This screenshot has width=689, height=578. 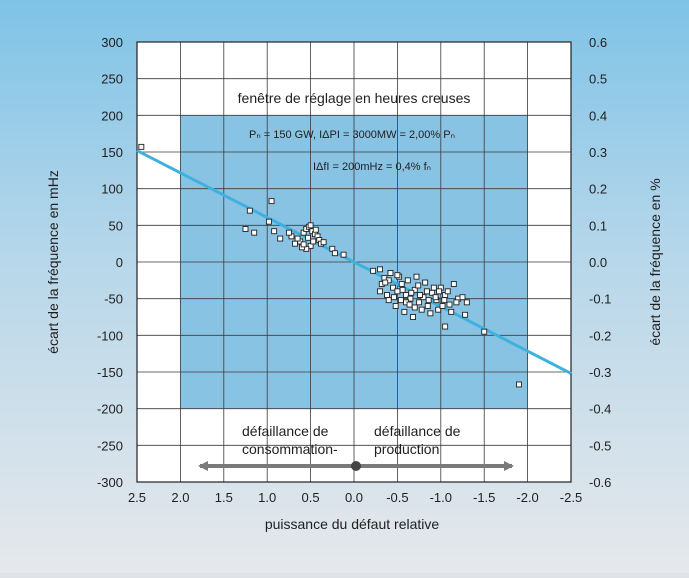 What do you see at coordinates (655, 261) in the screenshot?
I see `y-axis-label-right: écart de la fréquence en %` at bounding box center [655, 261].